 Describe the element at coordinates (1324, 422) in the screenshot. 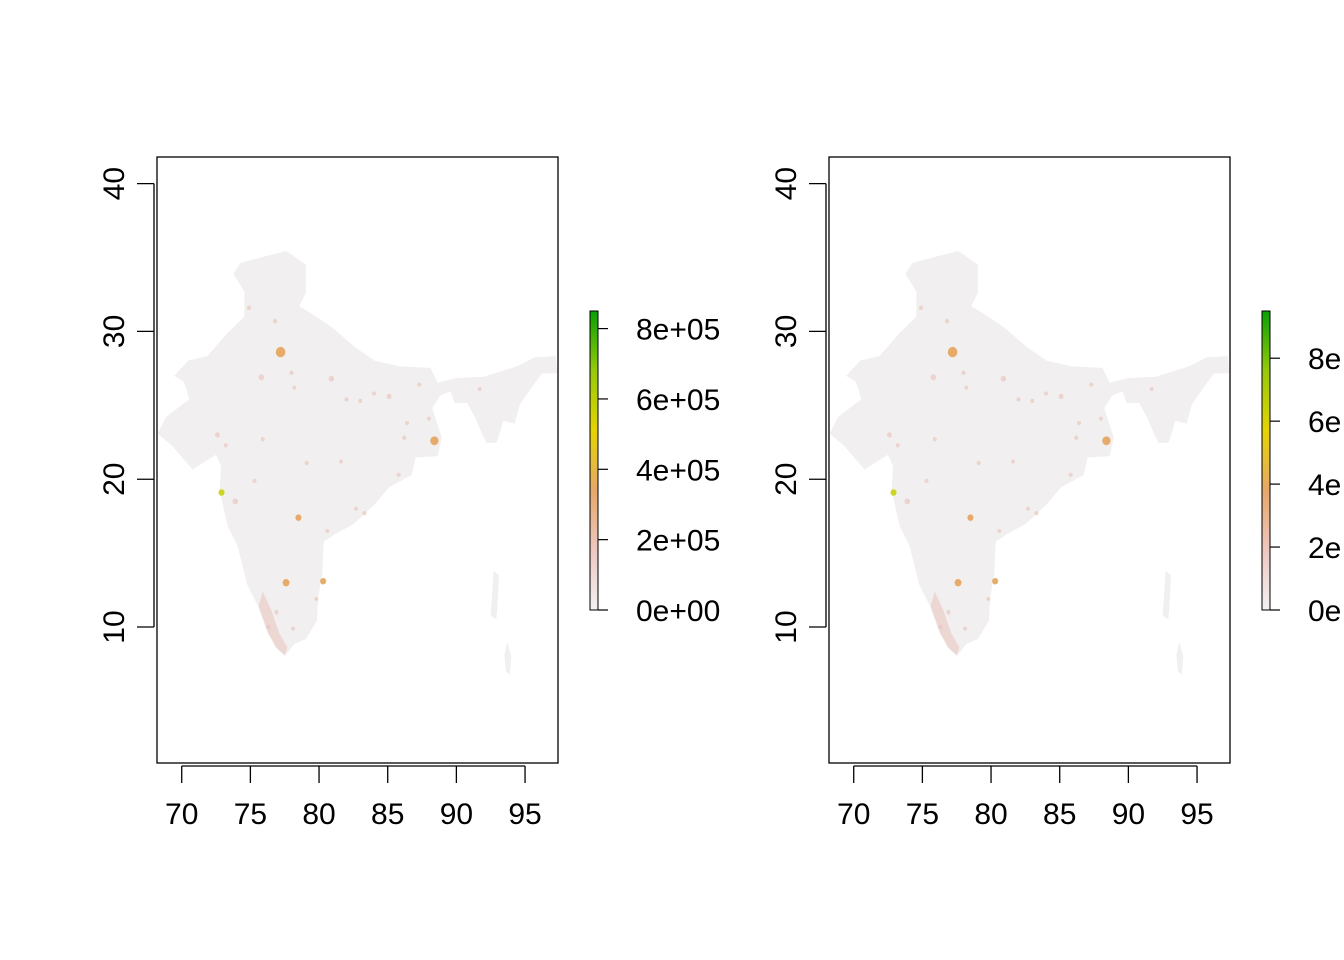

I see `legend-label: 6e` at that location.